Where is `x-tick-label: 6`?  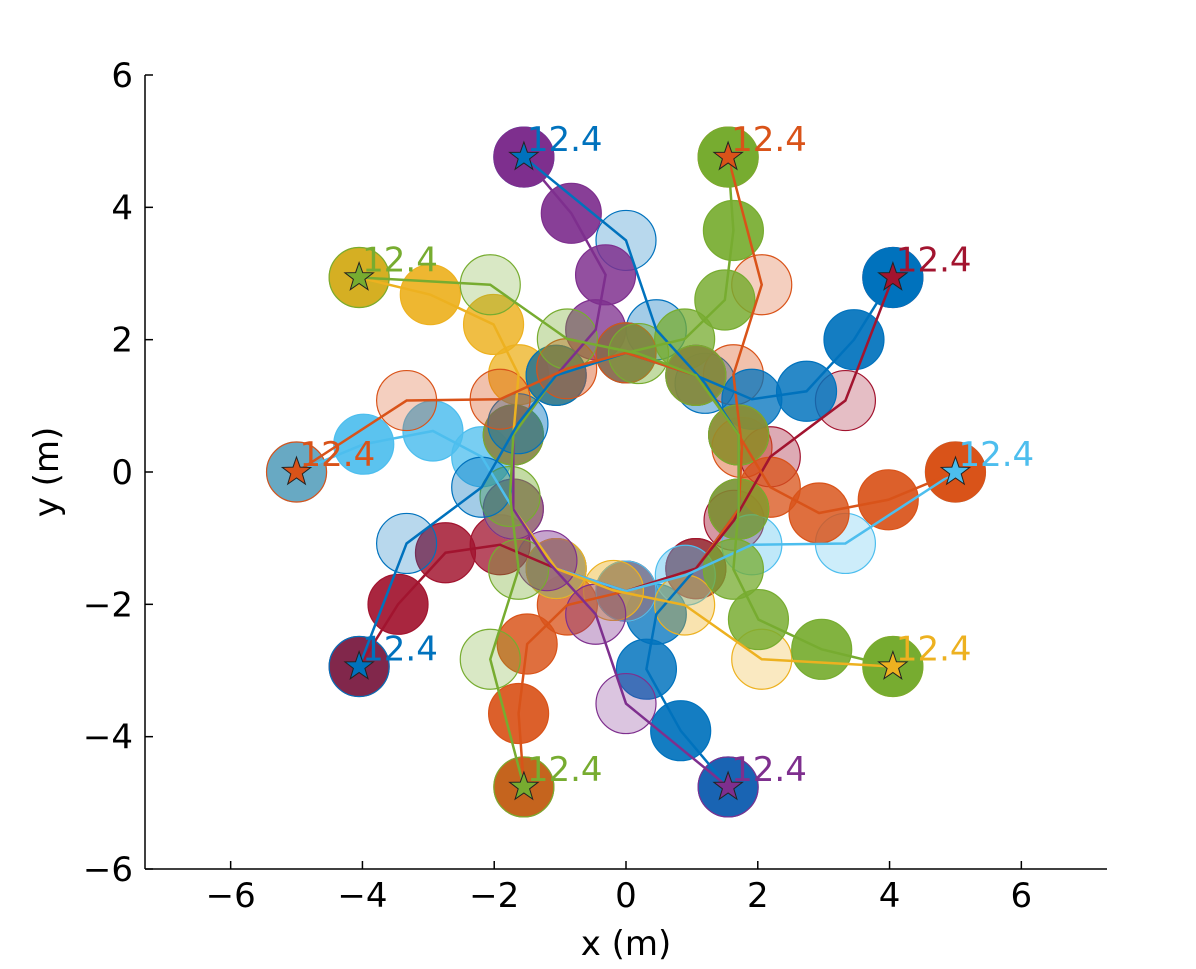 x-tick-label: 6 is located at coordinates (1022, 896).